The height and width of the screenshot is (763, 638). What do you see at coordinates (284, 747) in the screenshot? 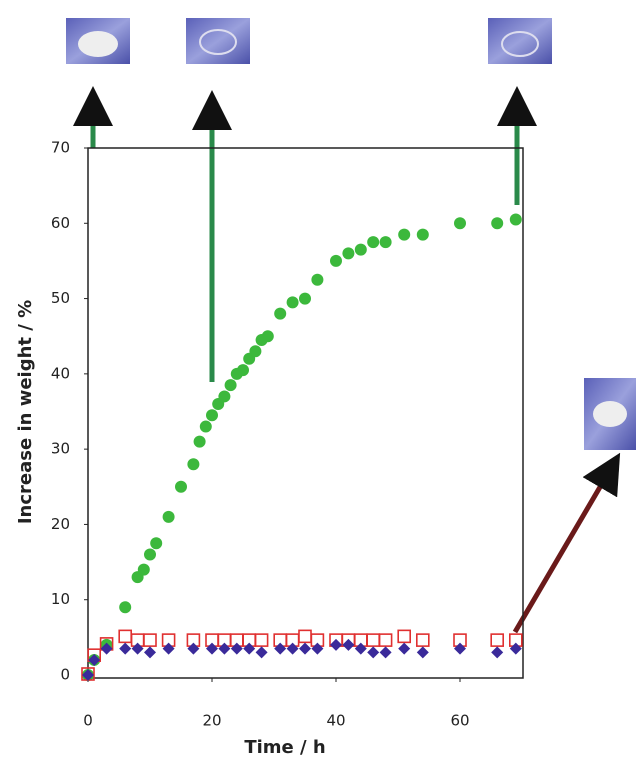
I see `x-axis-title: Time / h` at bounding box center [284, 747].